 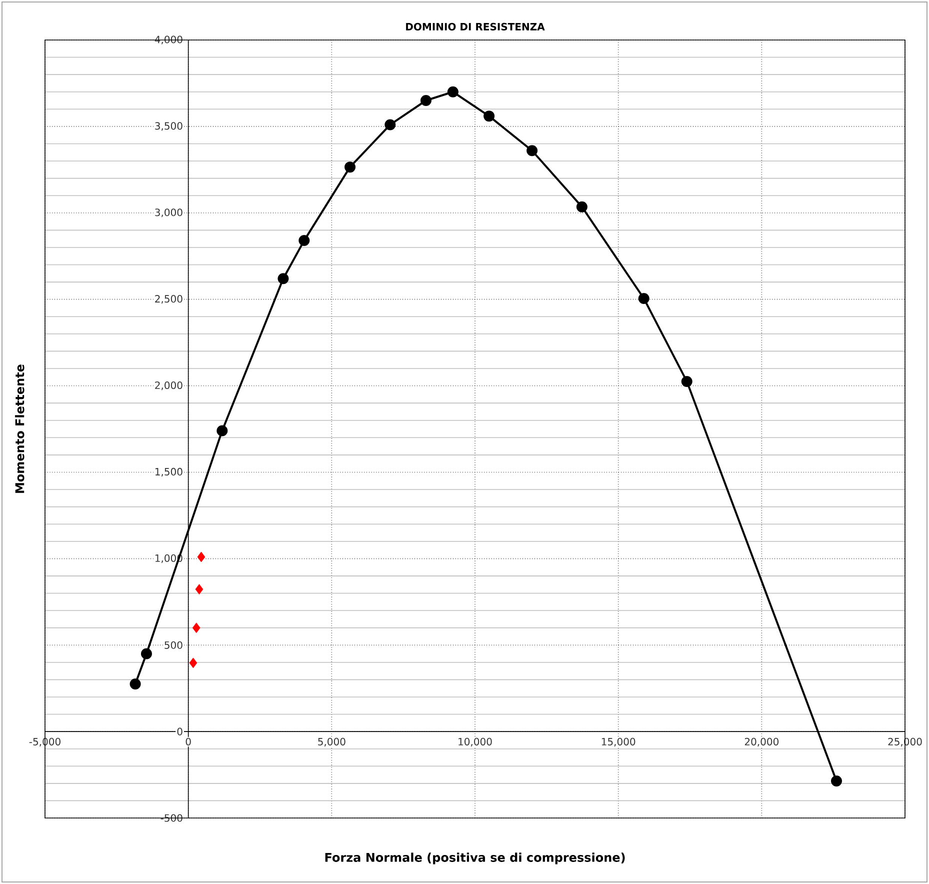 I want to click on x-axis-title: Forza Normale (positiva se di compressione), so click(x=475, y=858).